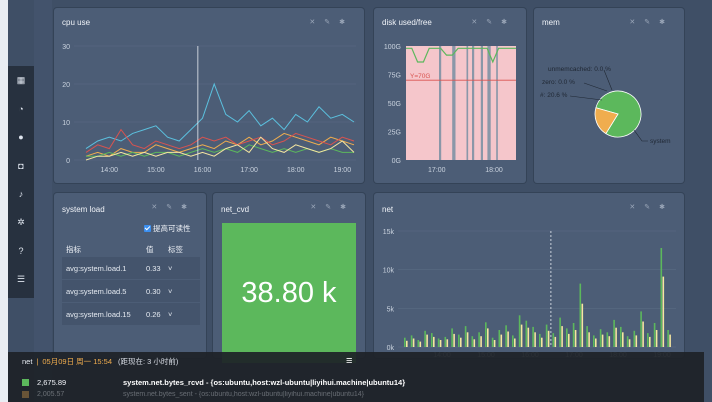 The height and width of the screenshot is (402, 712). I want to click on x-tick-label: 14:00, so click(110, 170).